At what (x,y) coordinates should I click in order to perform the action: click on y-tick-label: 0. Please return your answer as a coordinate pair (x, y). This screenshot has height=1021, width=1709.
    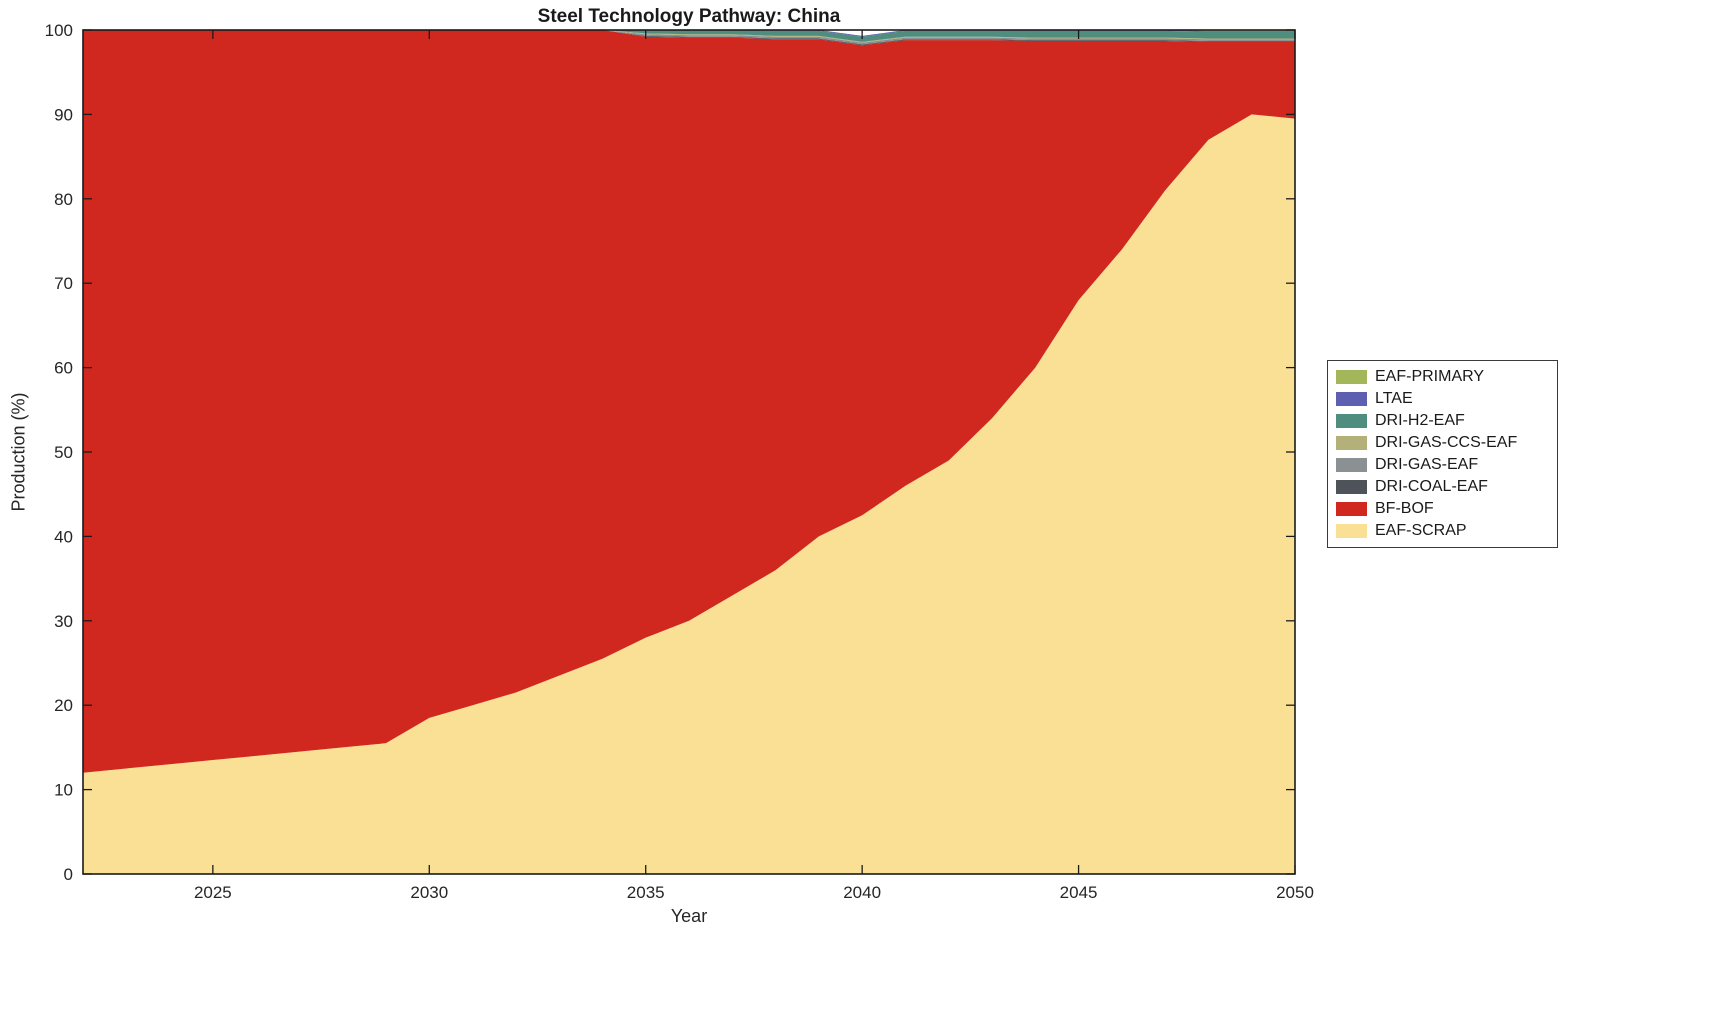
    Looking at the image, I should click on (68, 874).